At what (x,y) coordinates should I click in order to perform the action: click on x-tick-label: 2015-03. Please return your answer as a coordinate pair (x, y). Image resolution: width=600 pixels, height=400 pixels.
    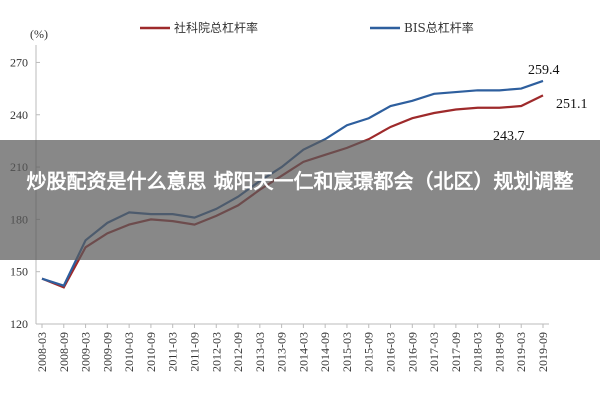
    Looking at the image, I should click on (347, 352).